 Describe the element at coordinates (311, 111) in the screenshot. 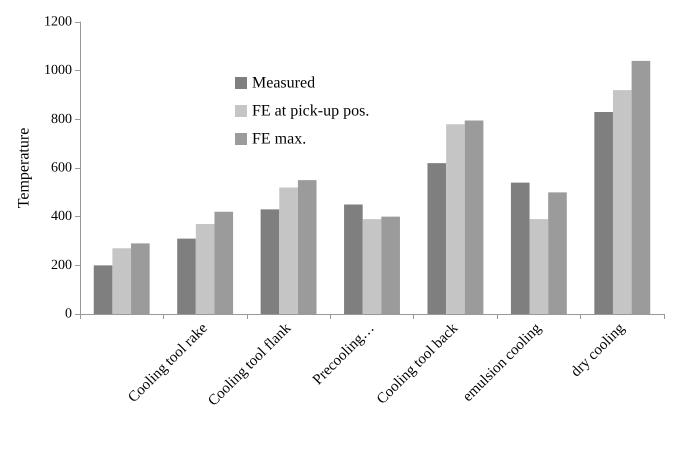

I see `legend-label: FE at pick-up pos.` at that location.